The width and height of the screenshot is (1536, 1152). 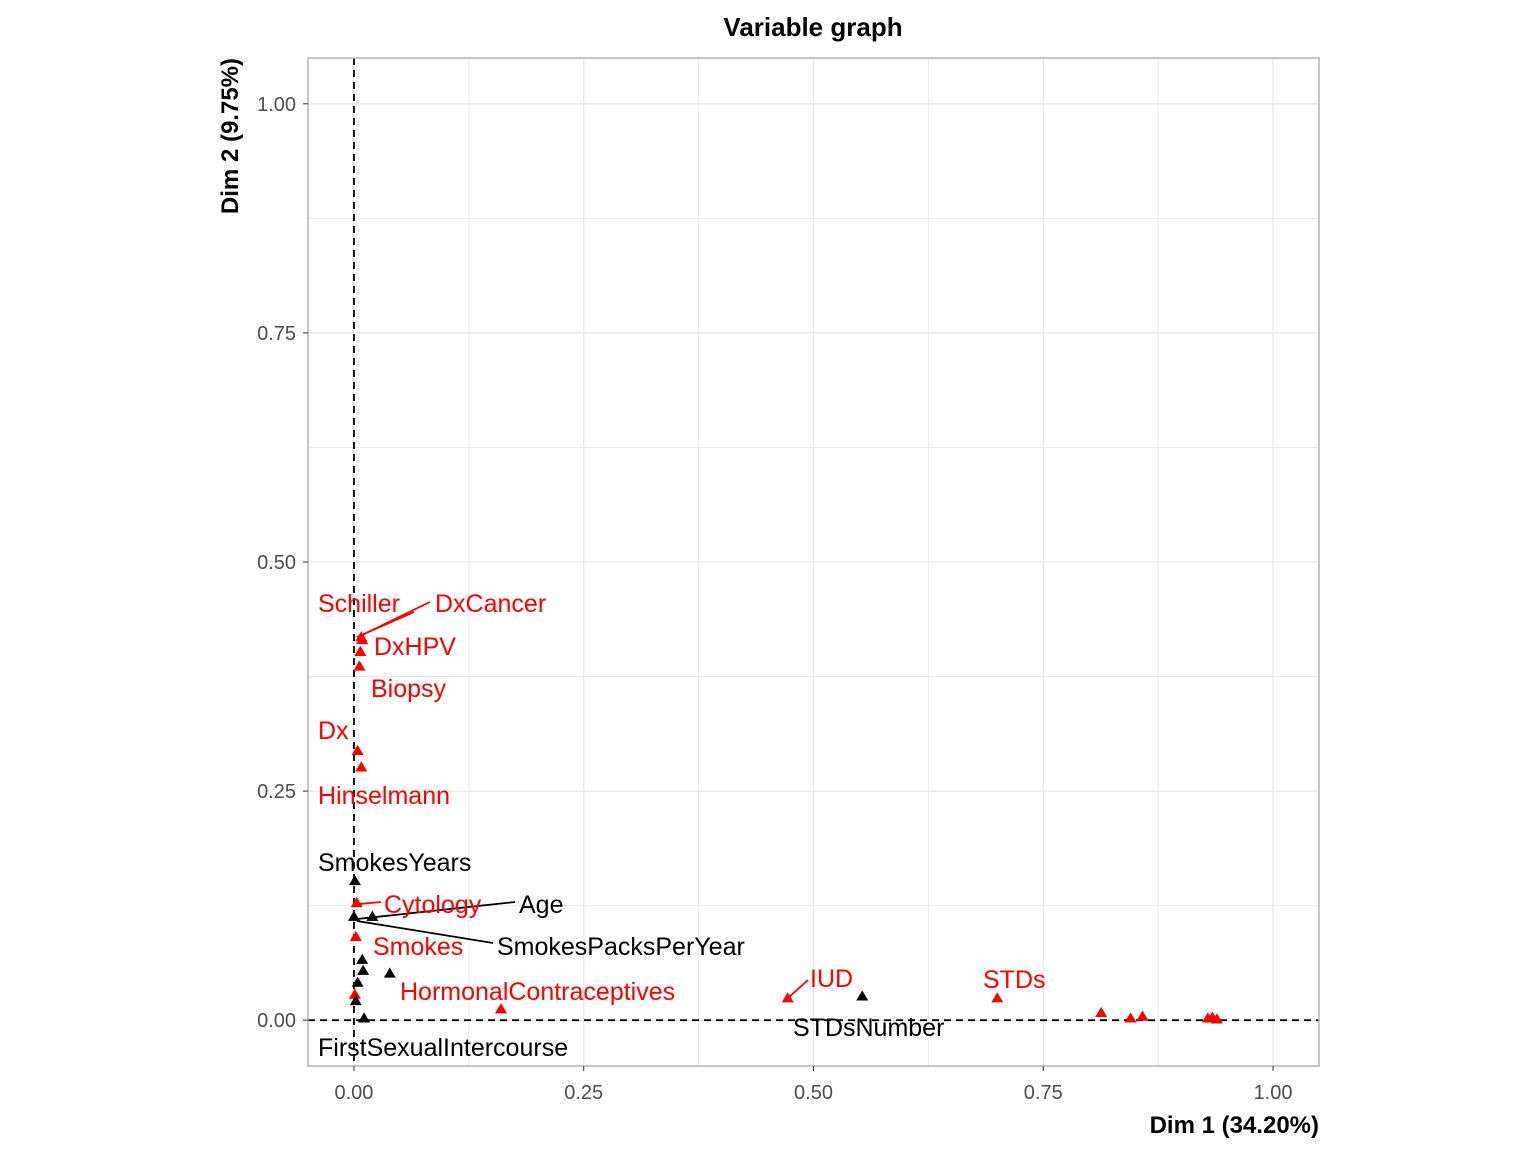 What do you see at coordinates (1273, 1093) in the screenshot?
I see `x-tick-label-4: 1.00` at bounding box center [1273, 1093].